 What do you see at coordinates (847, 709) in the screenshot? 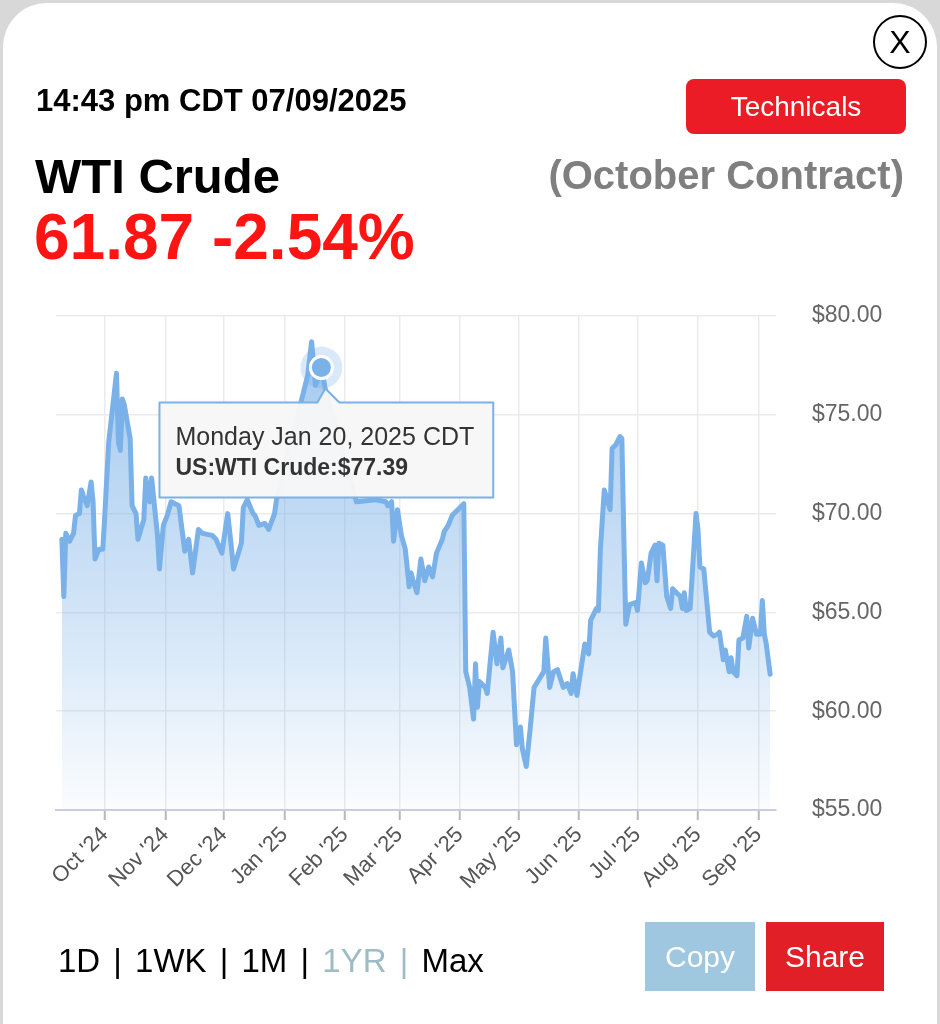
I see `y-tick-label: $60.00` at bounding box center [847, 709].